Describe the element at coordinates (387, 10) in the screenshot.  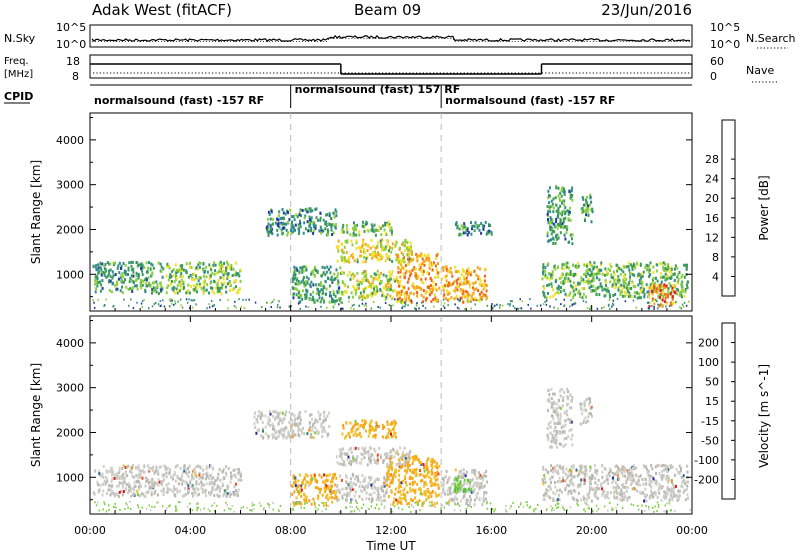
I see `beam-title: Beam 09` at that location.